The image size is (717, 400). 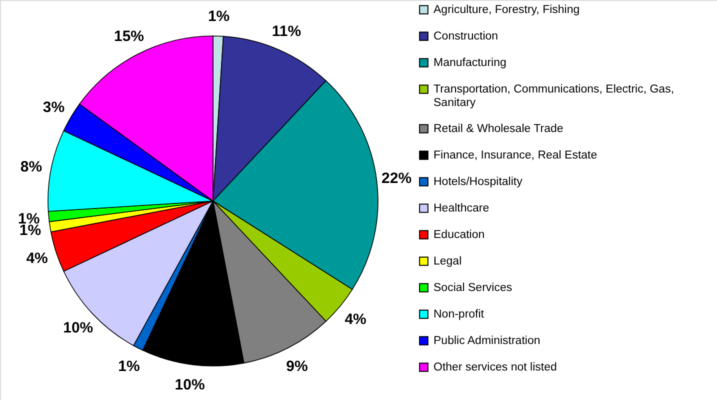 What do you see at coordinates (462, 208) in the screenshot?
I see `legend-label: Healthcare` at bounding box center [462, 208].